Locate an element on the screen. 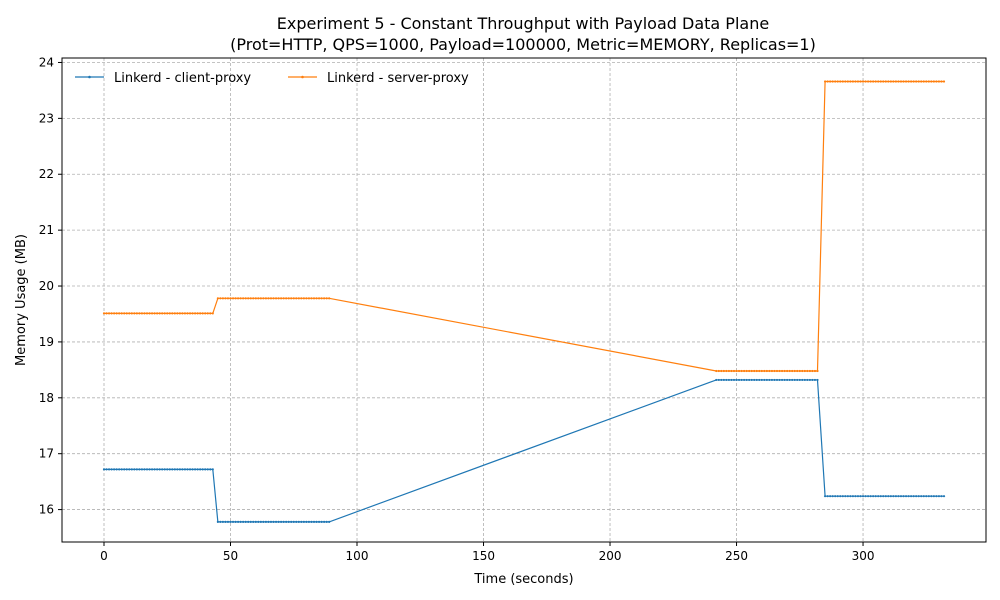 The height and width of the screenshot is (600, 1000). x-tick-label: 150 is located at coordinates (483, 556).